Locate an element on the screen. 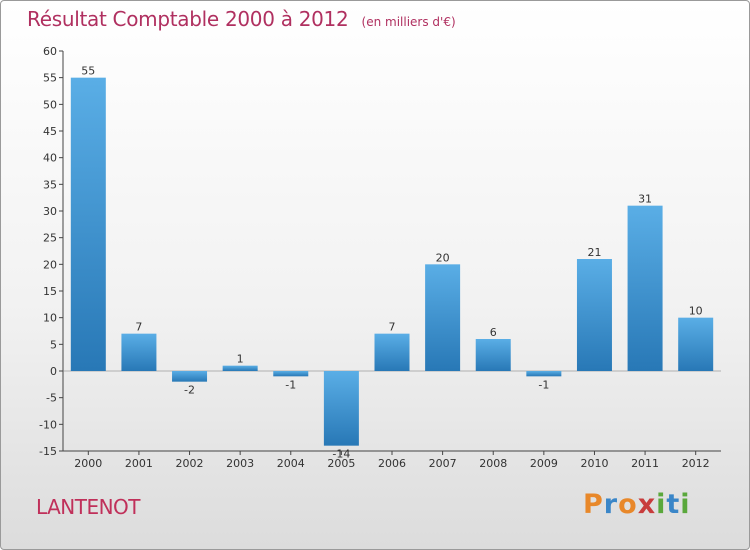  x-tick-label: 2000 is located at coordinates (88, 463).